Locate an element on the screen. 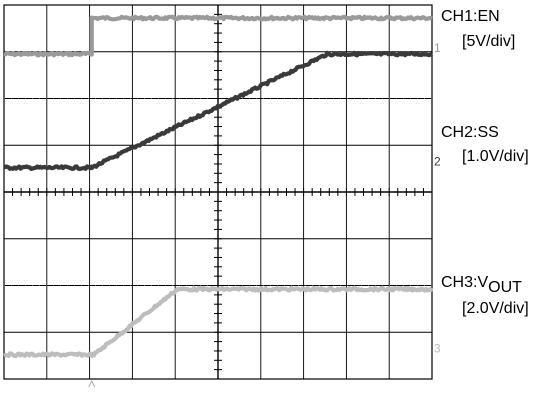  ch2-scale: [1.0V/div] is located at coordinates (495, 157).